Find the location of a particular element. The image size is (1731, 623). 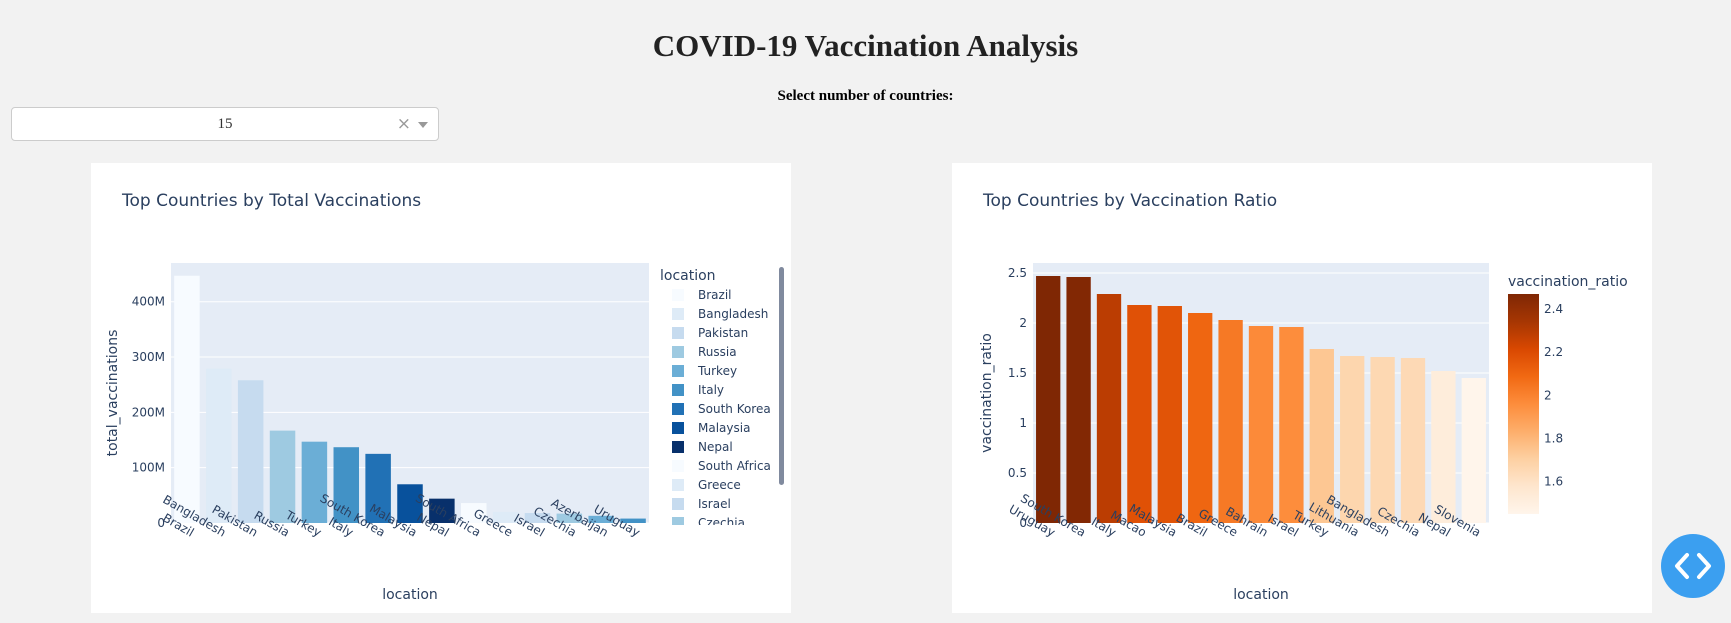

y-tick-label: 1.5 is located at coordinates (1017, 373).